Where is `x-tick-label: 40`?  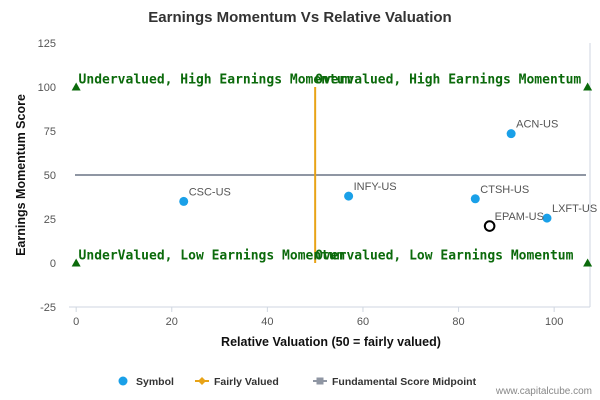 x-tick-label: 40 is located at coordinates (267, 322).